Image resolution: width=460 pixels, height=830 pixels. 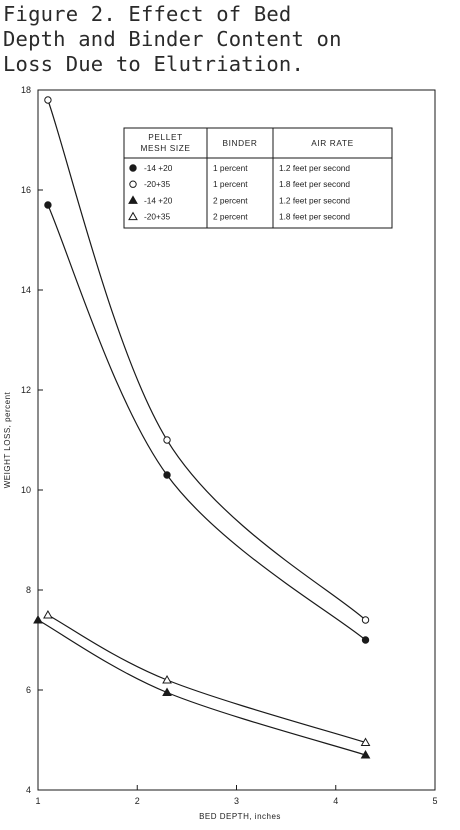 What do you see at coordinates (26, 190) in the screenshot?
I see `y-tick-label: 16` at bounding box center [26, 190].